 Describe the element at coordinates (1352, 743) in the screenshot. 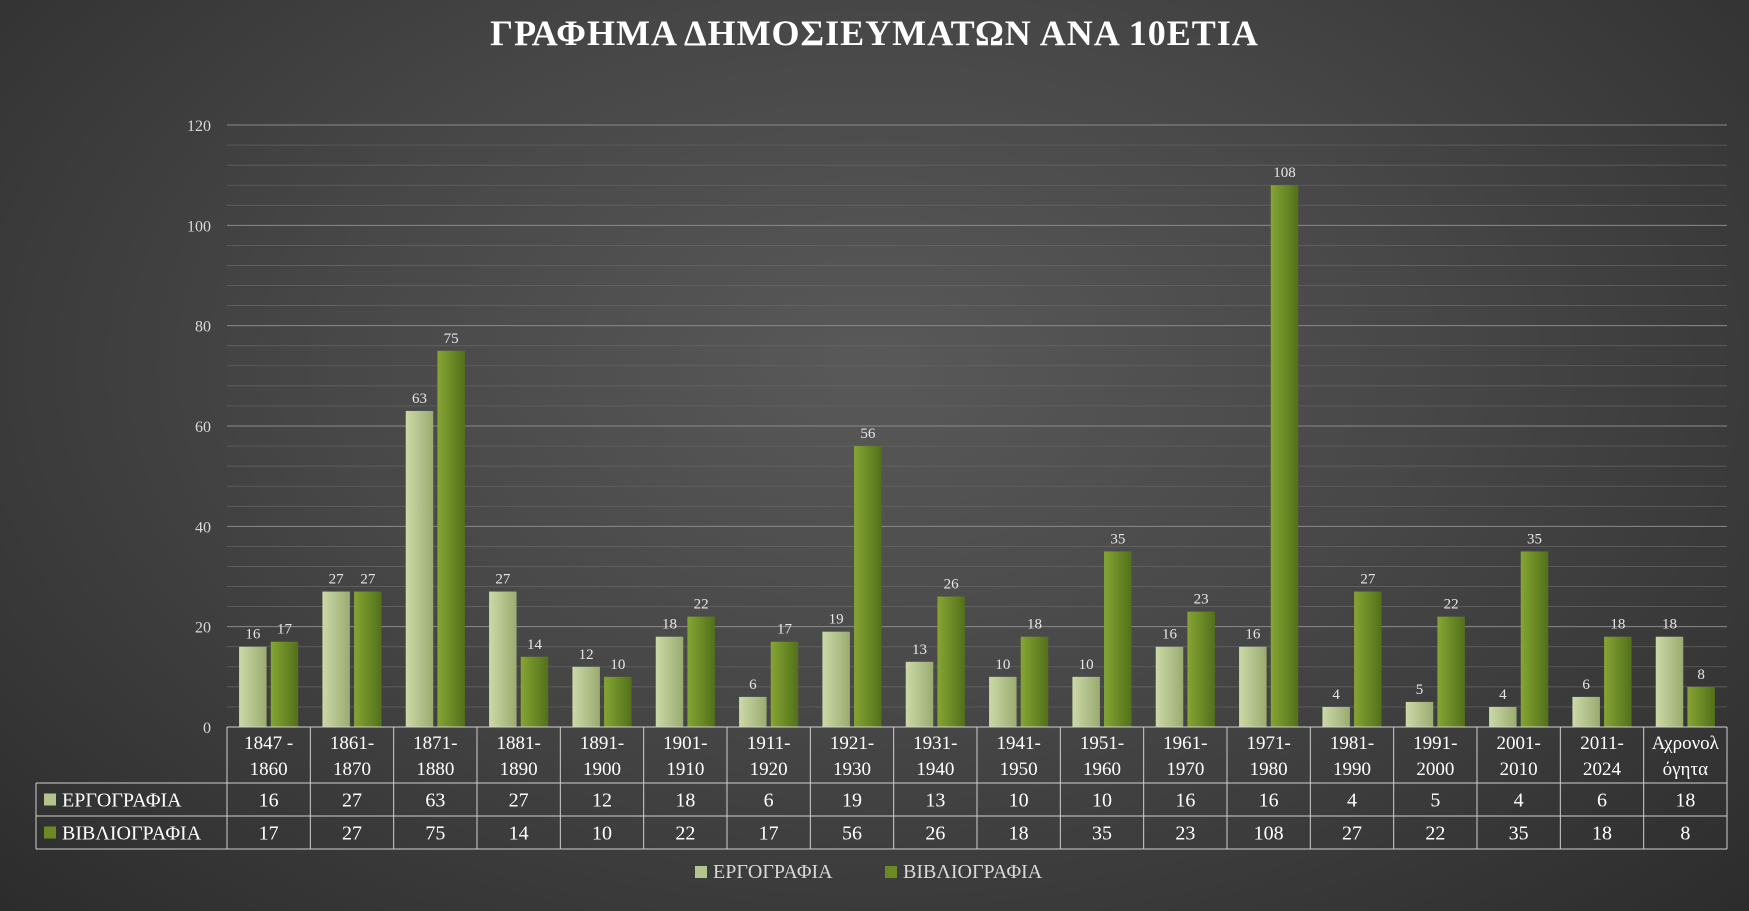

I see `x-tick-label: 1981-` at that location.